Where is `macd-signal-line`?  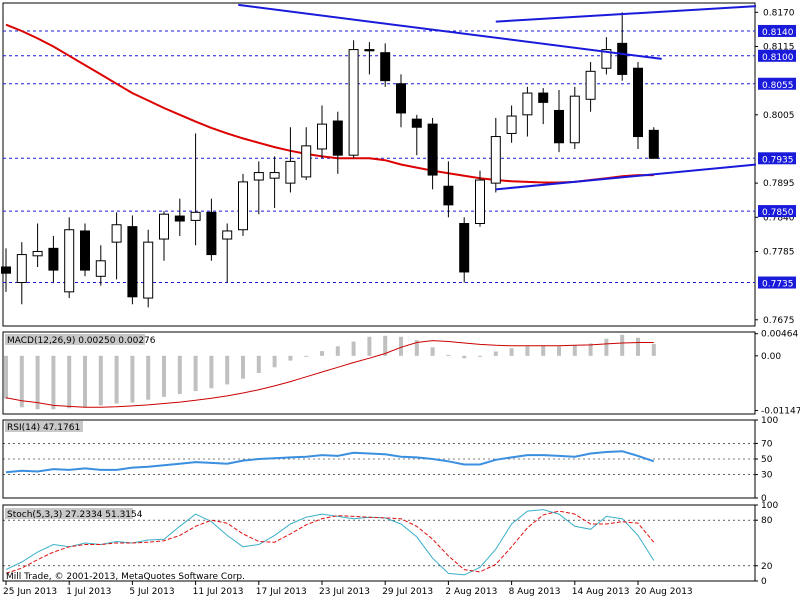
macd-signal-line is located at coordinates (329, 374).